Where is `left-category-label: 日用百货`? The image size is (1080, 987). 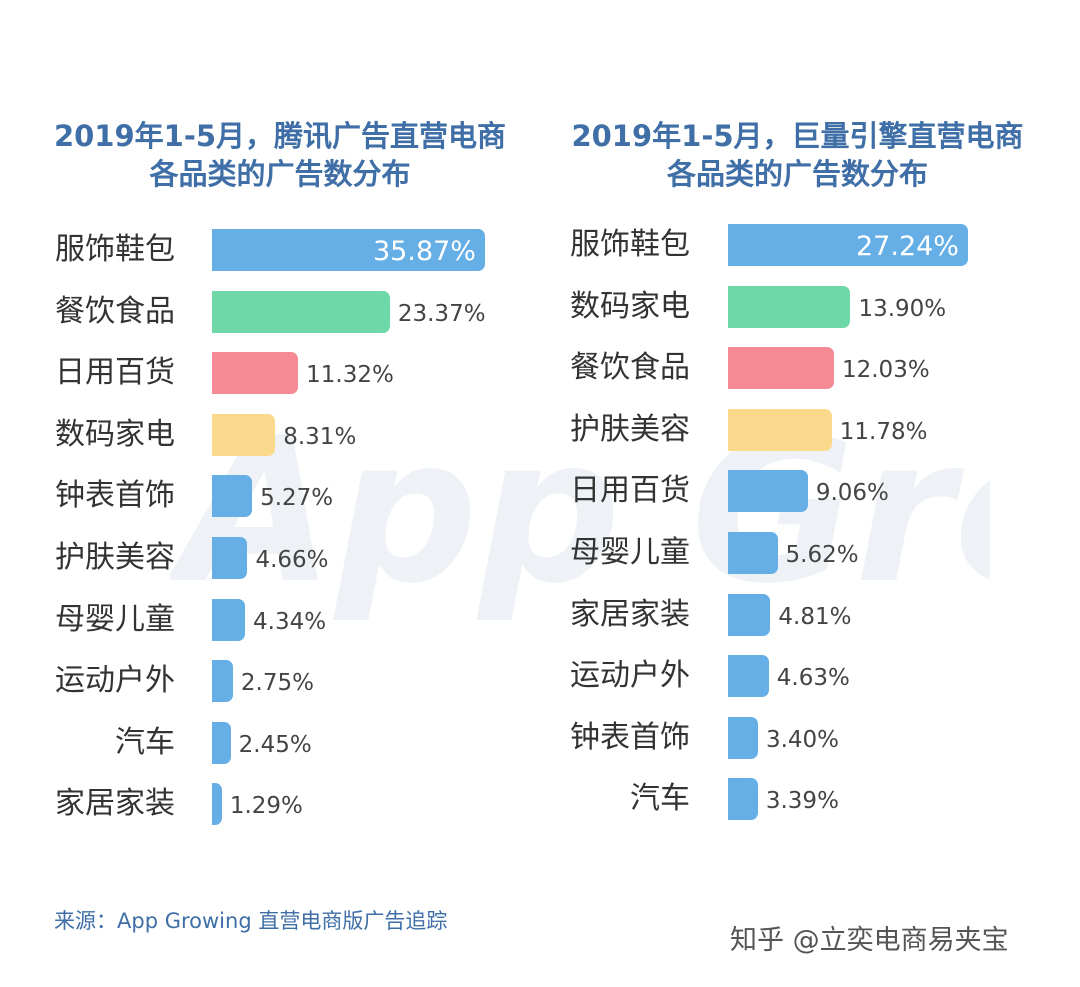 left-category-label: 日用百货 is located at coordinates (115, 373).